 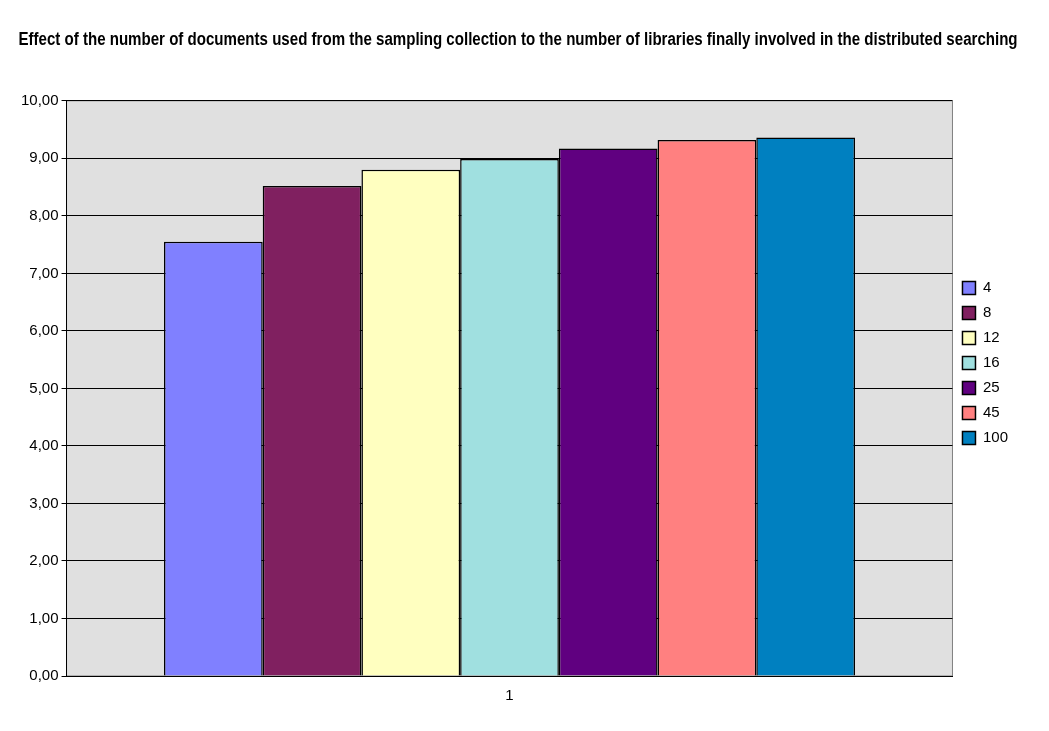 I want to click on legend-label: 12, so click(x=991, y=337).